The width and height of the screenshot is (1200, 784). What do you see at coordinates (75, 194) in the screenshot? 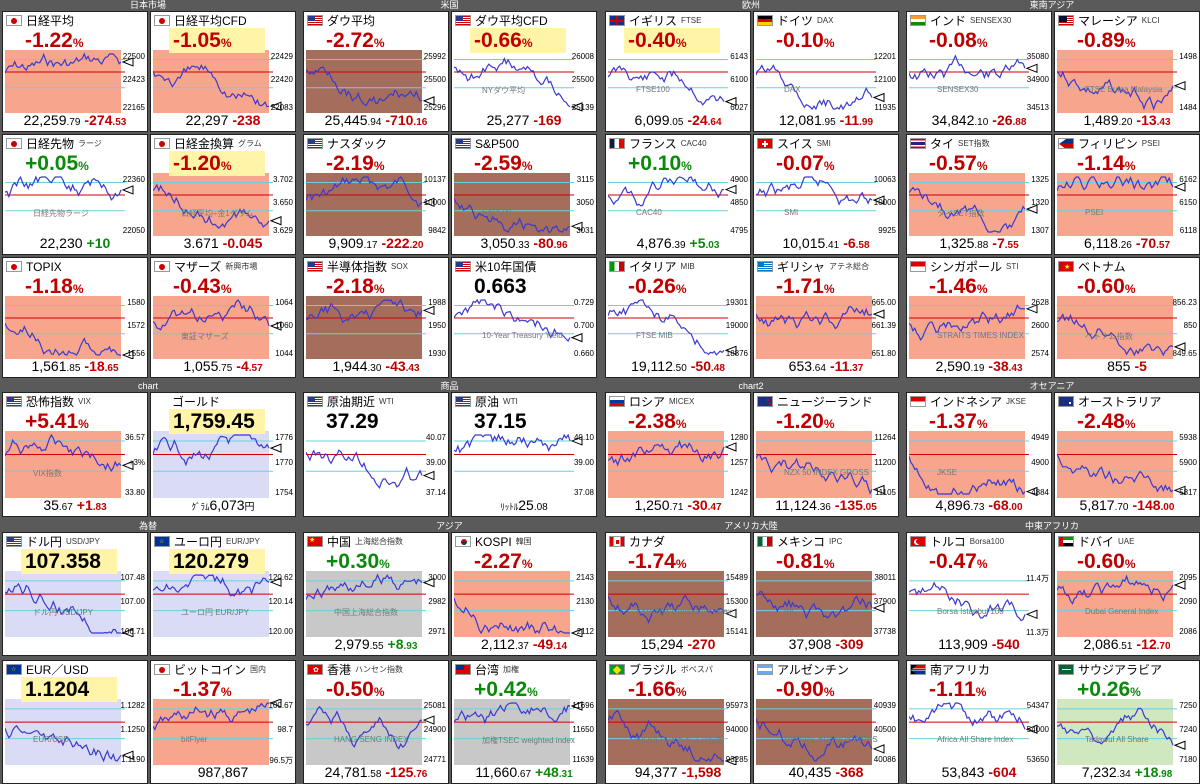
I see `market-panel-nikkei-fut: 日経先物ラージ 22360 22050 日経先物 ラージ +0.05% 22,230 +10` at bounding box center [75, 194].